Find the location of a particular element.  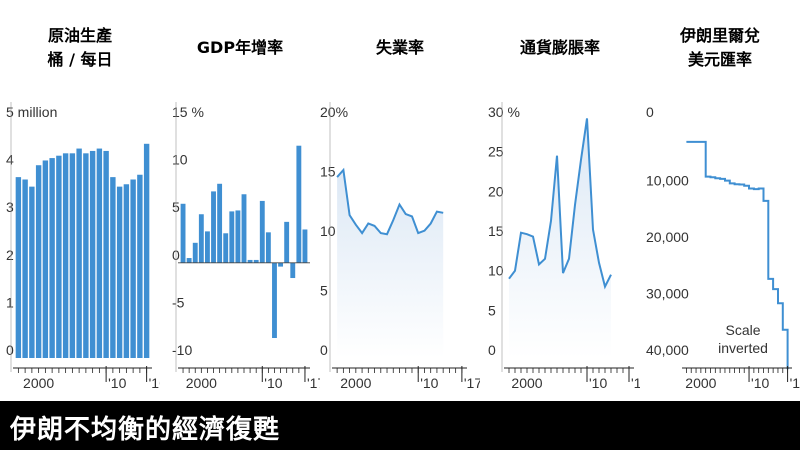

y-tick-label: 4 is located at coordinates (10, 160).